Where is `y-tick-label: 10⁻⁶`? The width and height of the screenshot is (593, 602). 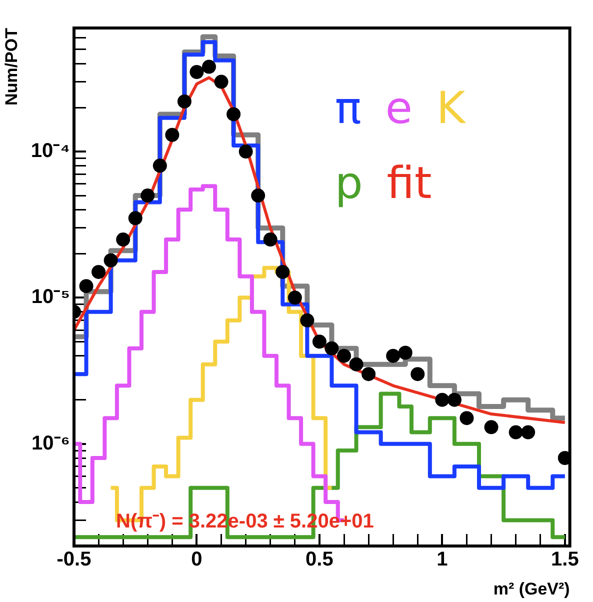
y-tick-label: 10⁻⁶ is located at coordinates (51, 443).